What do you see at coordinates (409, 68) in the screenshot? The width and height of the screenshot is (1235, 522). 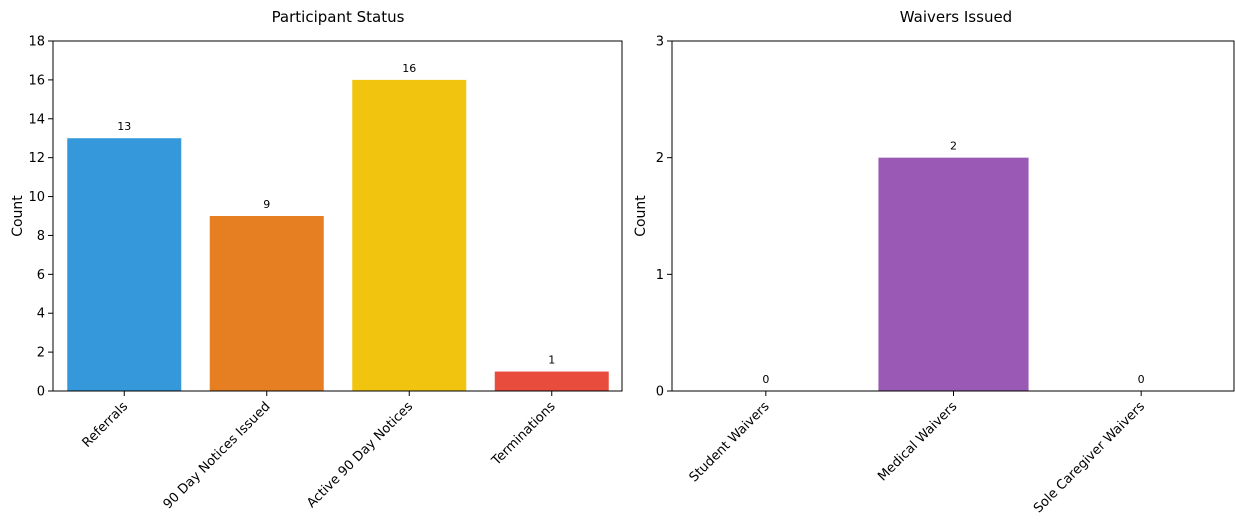 I see `participant-status-value-label-active-90-day-notices: 16` at bounding box center [409, 68].